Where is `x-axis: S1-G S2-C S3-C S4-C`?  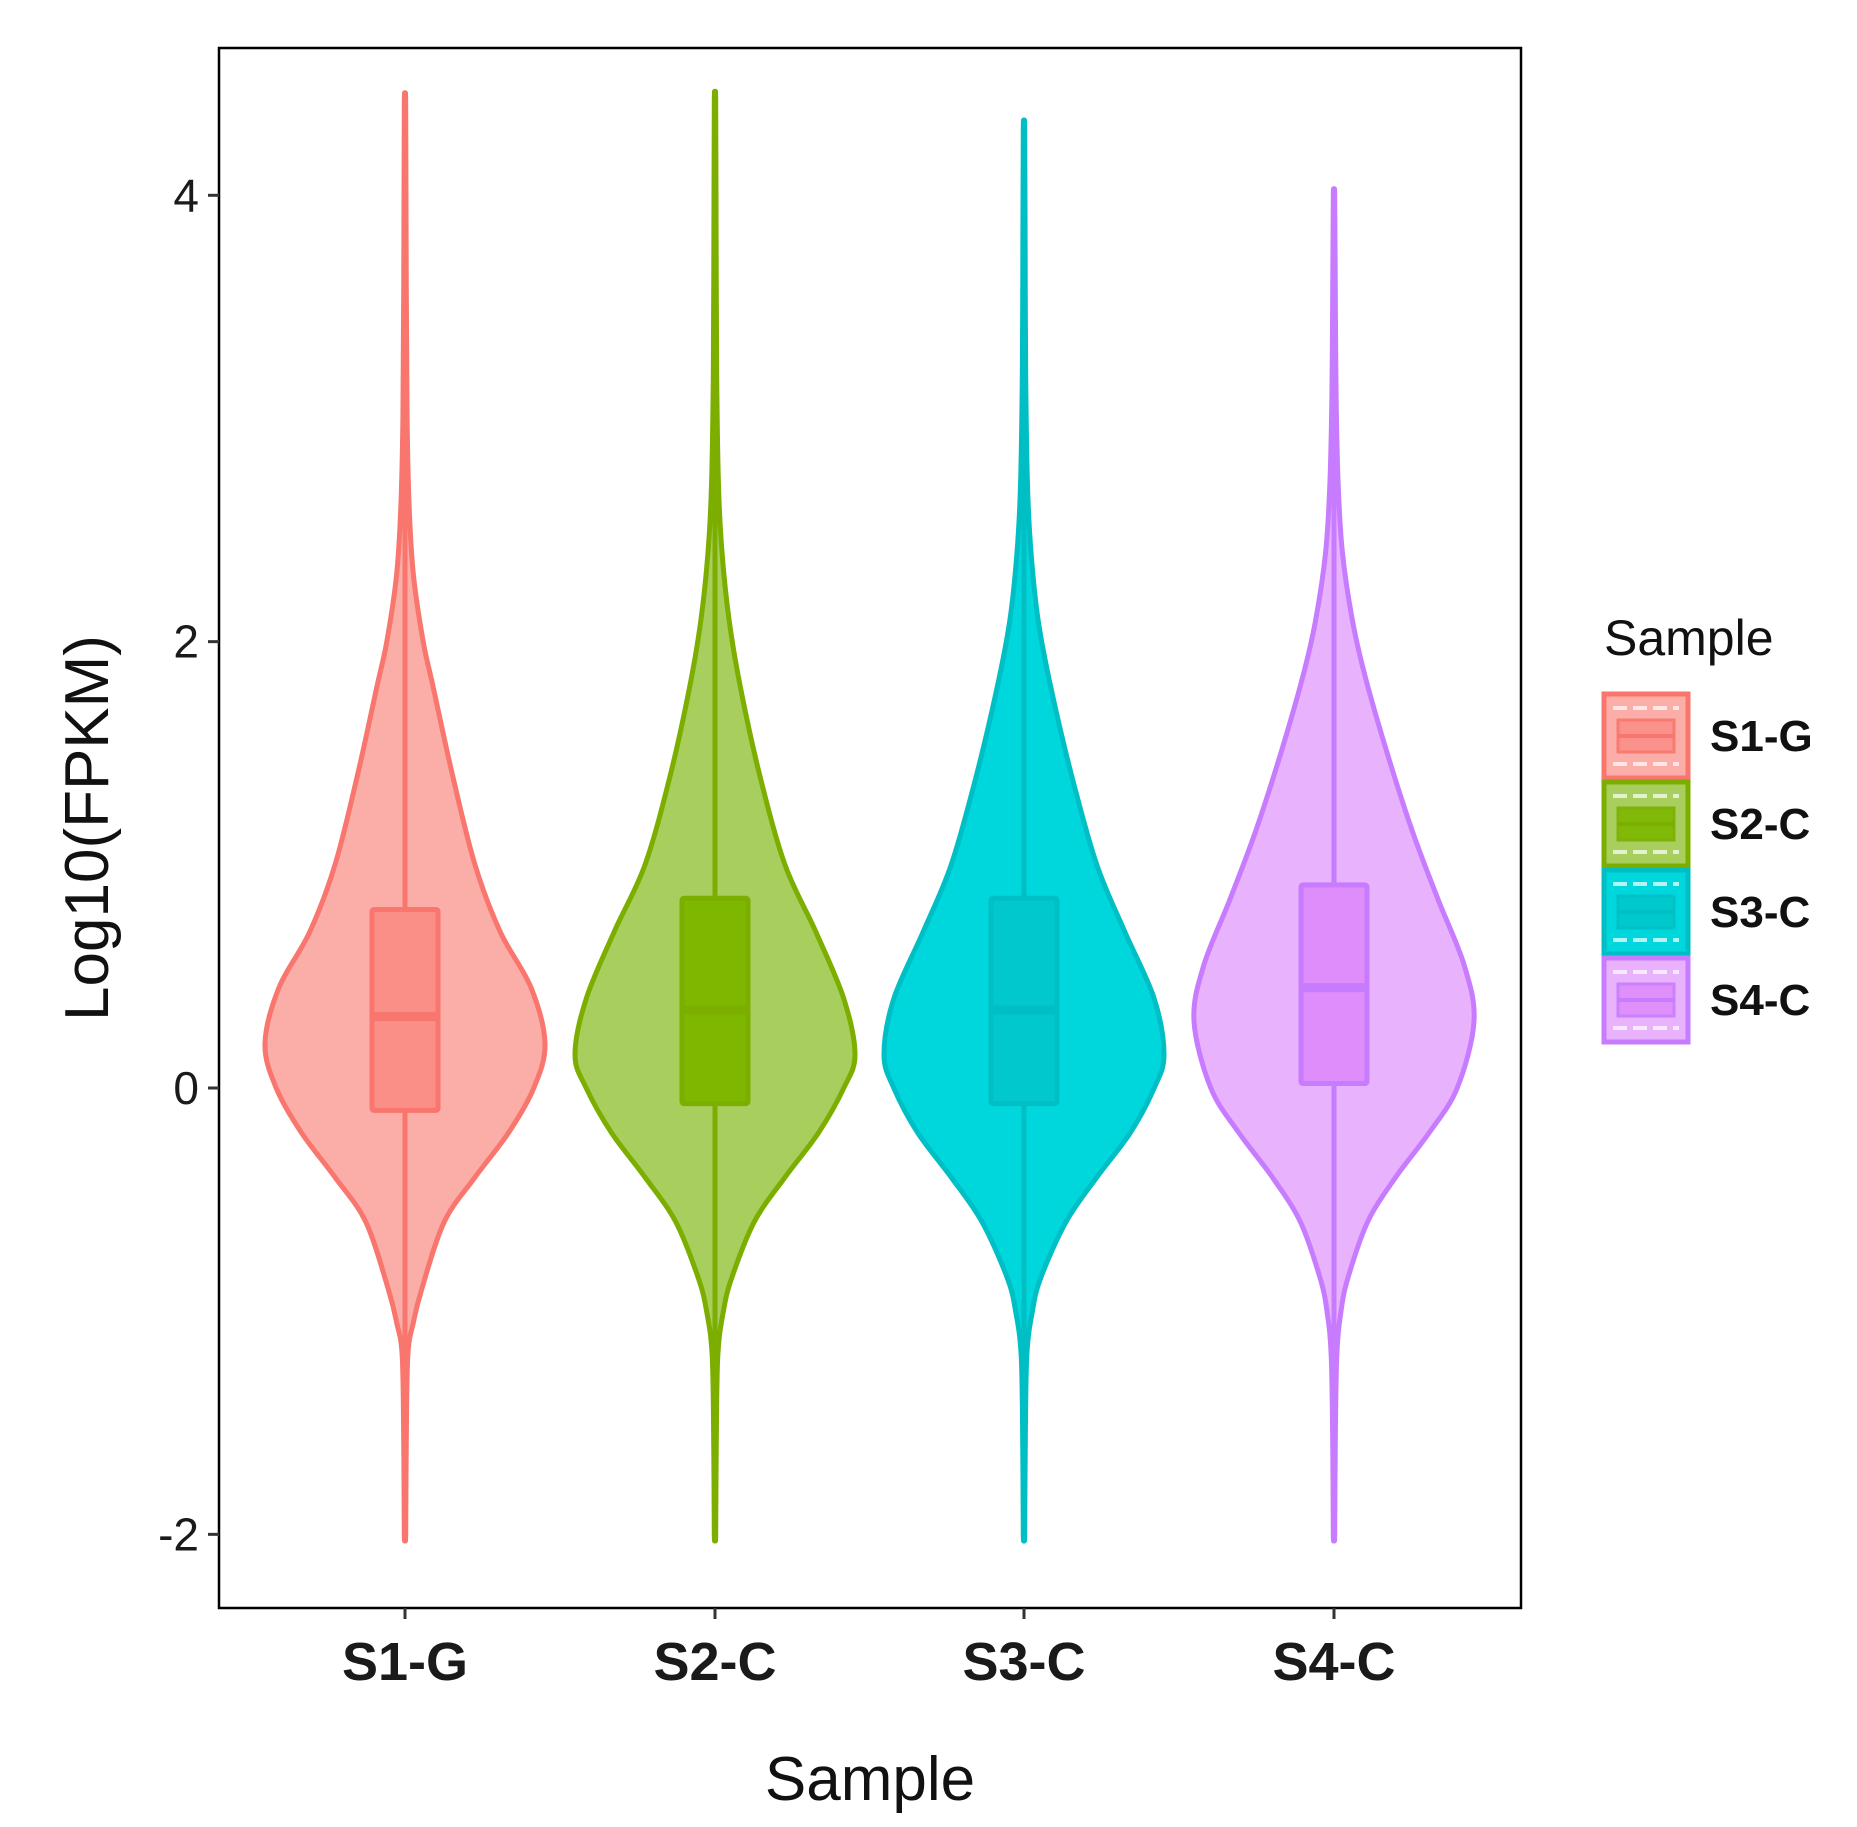
x-axis: S1-G S2-C S3-C S4-C is located at coordinates (869, 1650).